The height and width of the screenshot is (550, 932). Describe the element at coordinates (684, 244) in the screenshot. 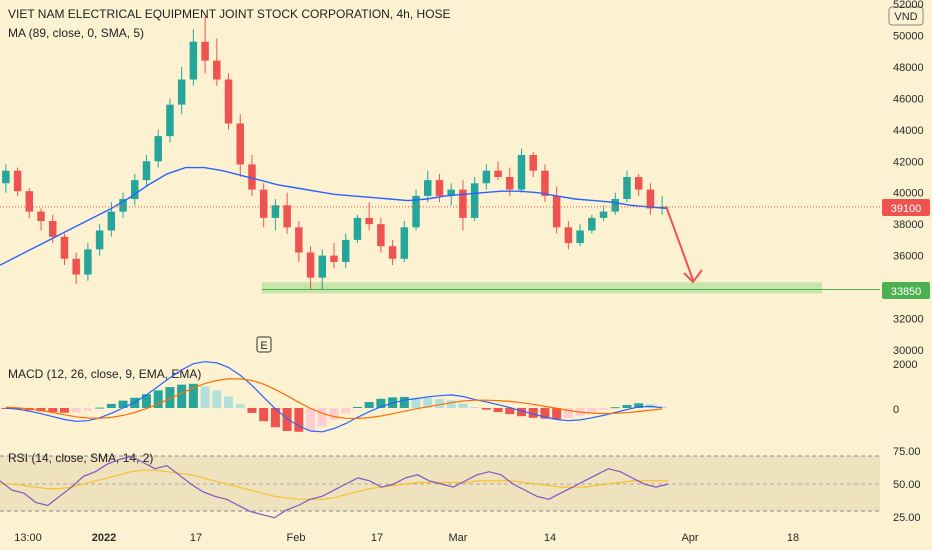

I see `arrow-group` at that location.